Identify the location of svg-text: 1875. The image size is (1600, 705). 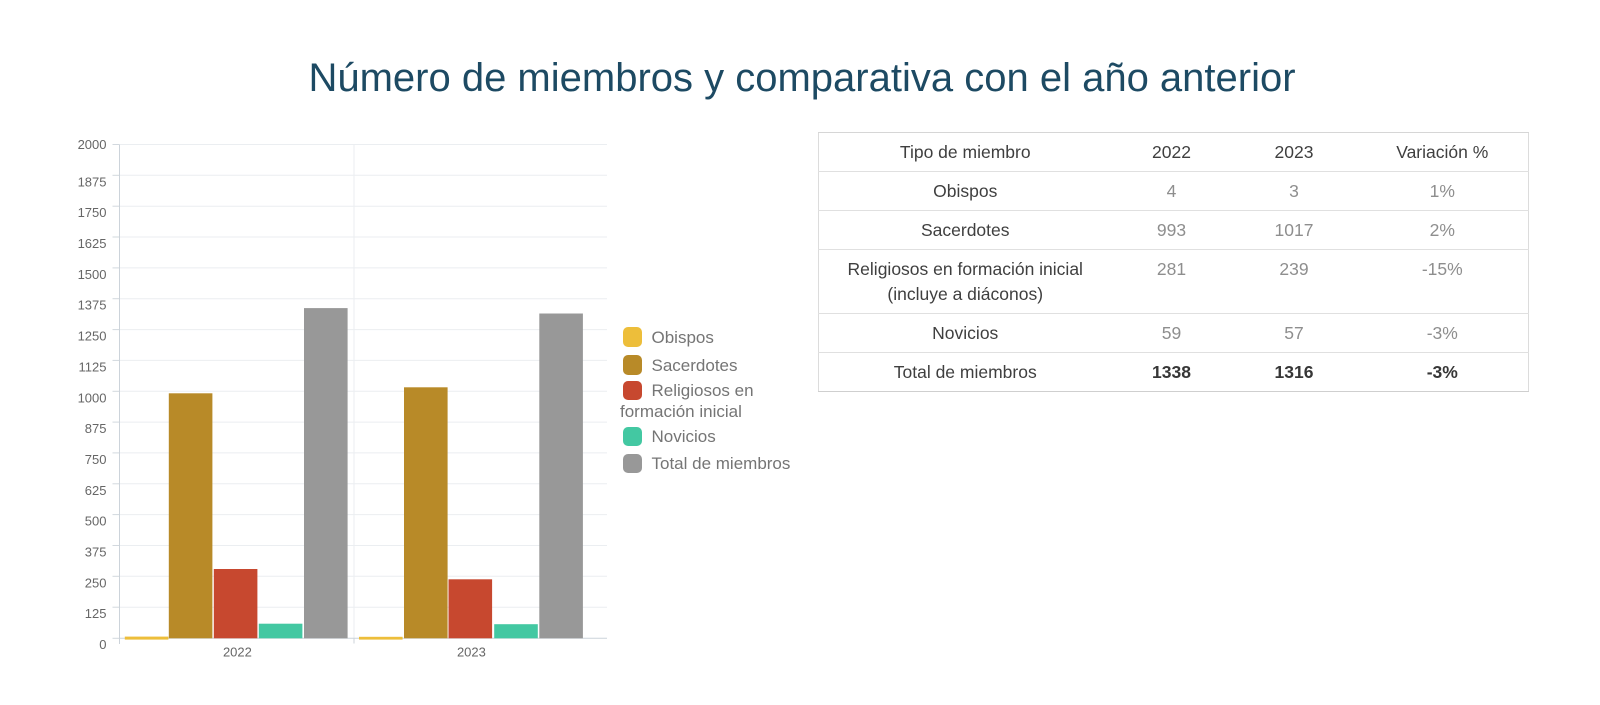
(92, 181).